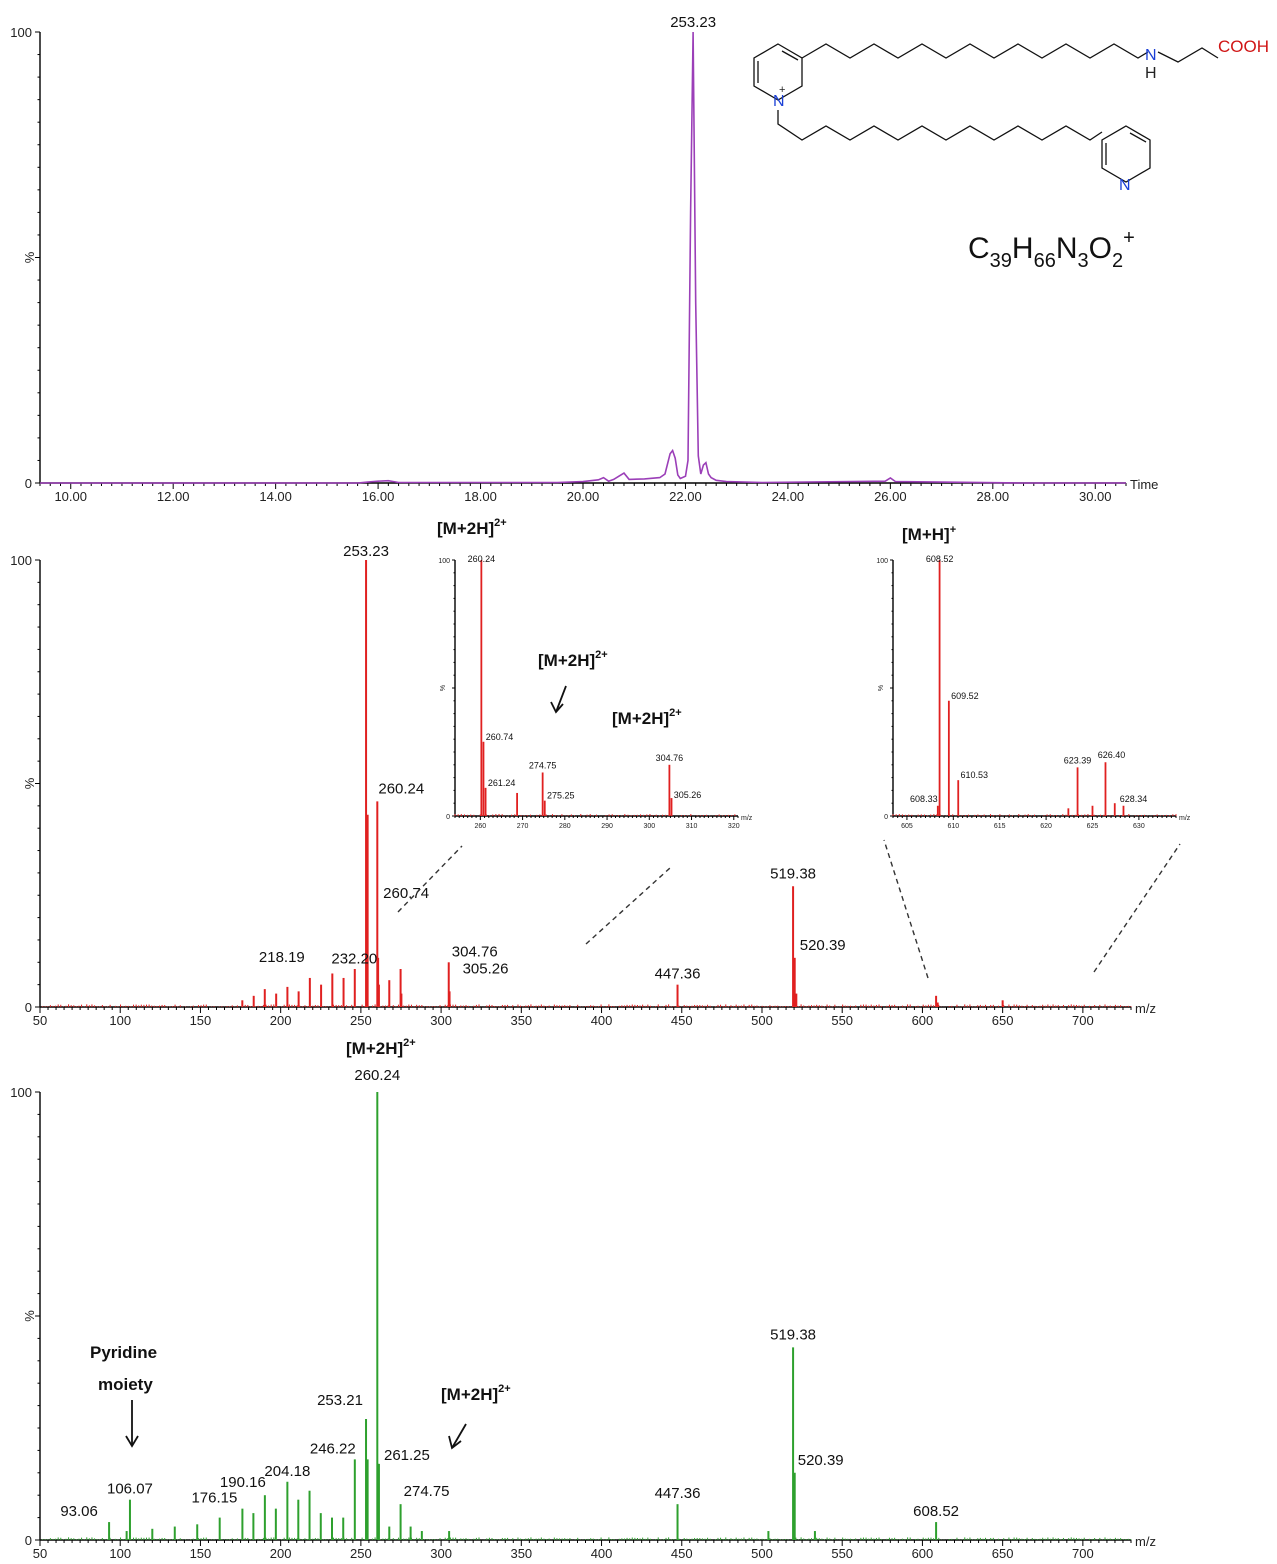  Describe the element at coordinates (502, 783) in the screenshot. I see `peak-label: 261.24` at that location.